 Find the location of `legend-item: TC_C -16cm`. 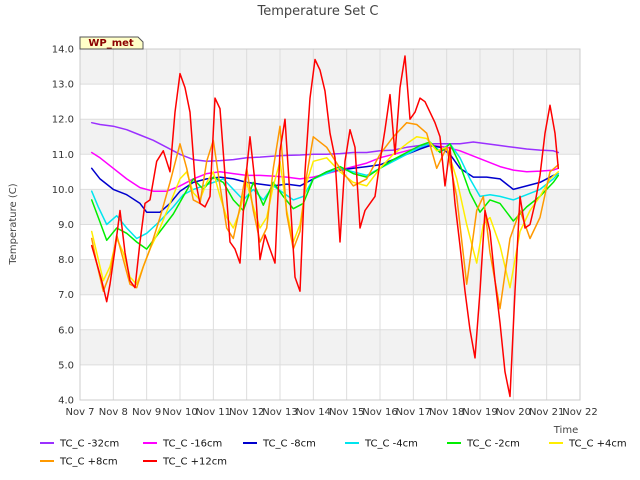

legend-item: TC_C -16cm is located at coordinates (182, 444).